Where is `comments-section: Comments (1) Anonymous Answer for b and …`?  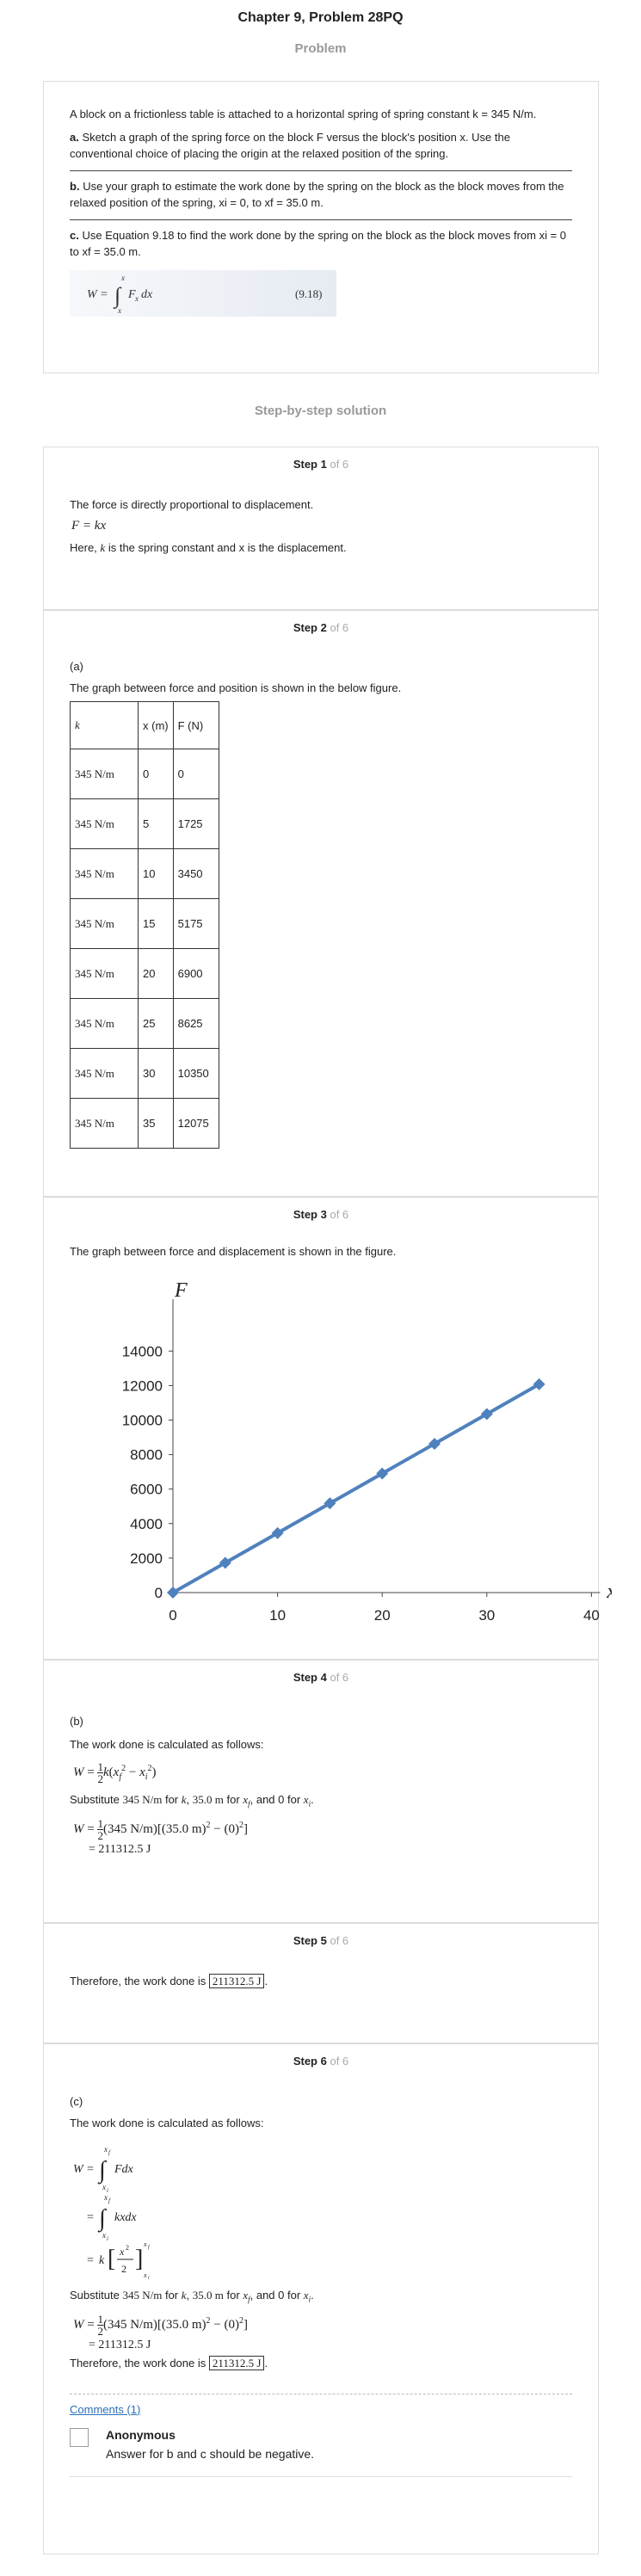
comments-section: Comments (1) Anonymous Answer for b and … is located at coordinates (321, 2435).